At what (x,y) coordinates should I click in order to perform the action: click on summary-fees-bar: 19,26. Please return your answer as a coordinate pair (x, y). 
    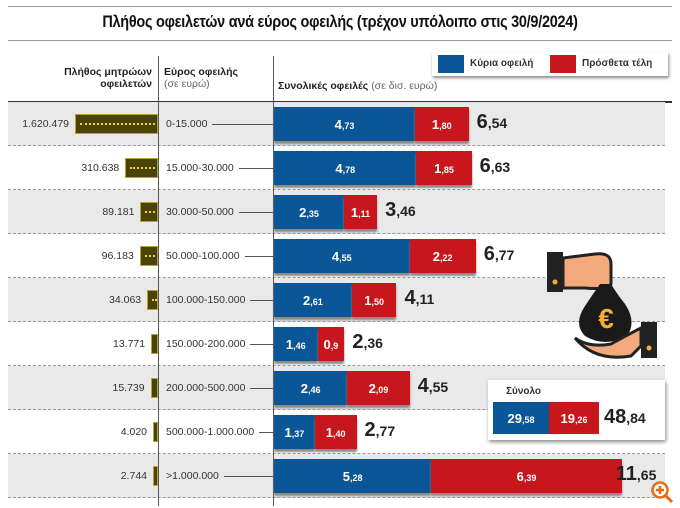
    Looking at the image, I should click on (574, 418).